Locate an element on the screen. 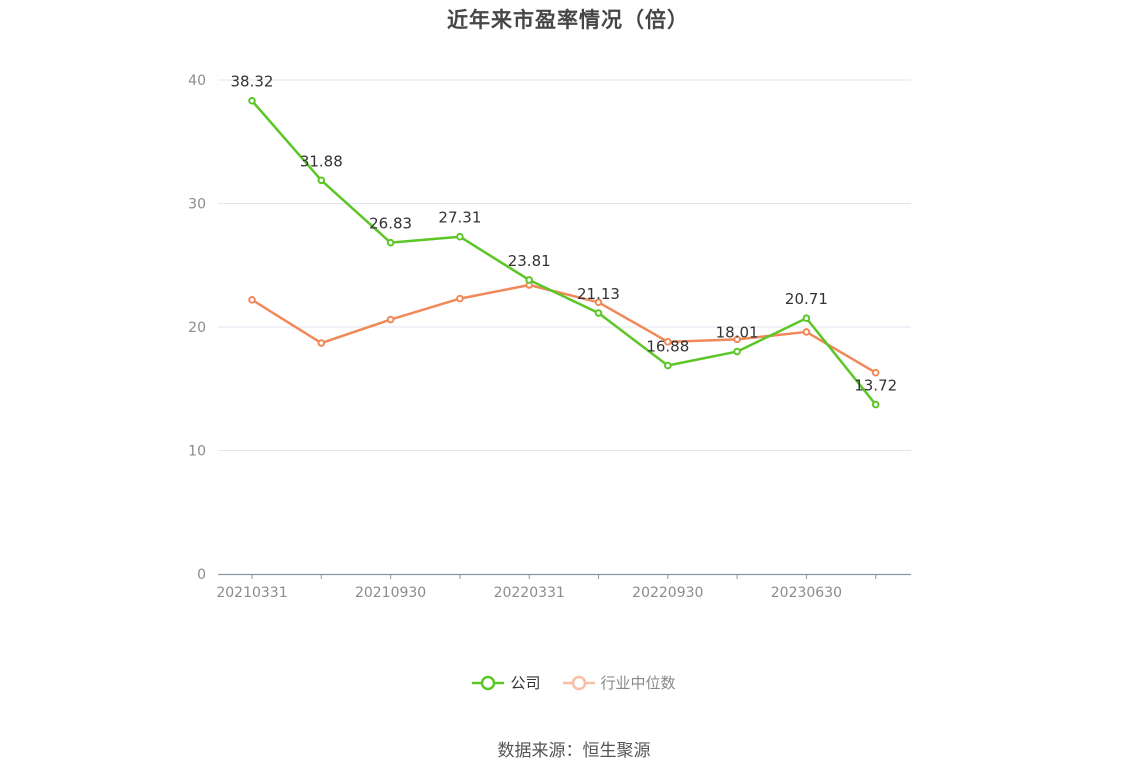  x-tick-label: 20210331 is located at coordinates (251, 593).